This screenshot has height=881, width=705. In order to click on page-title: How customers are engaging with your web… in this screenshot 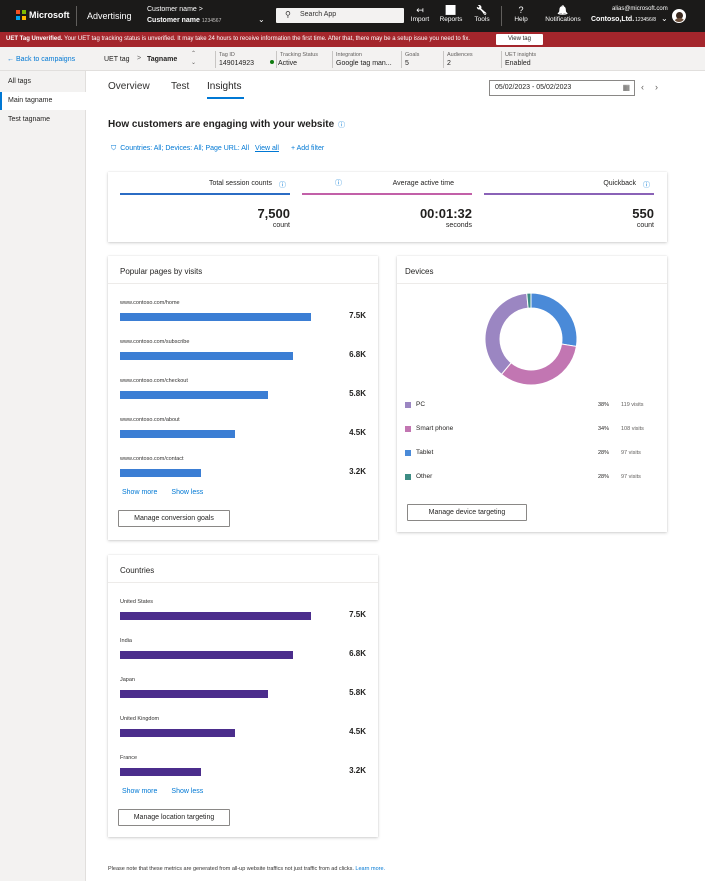, I will do `click(227, 124)`.